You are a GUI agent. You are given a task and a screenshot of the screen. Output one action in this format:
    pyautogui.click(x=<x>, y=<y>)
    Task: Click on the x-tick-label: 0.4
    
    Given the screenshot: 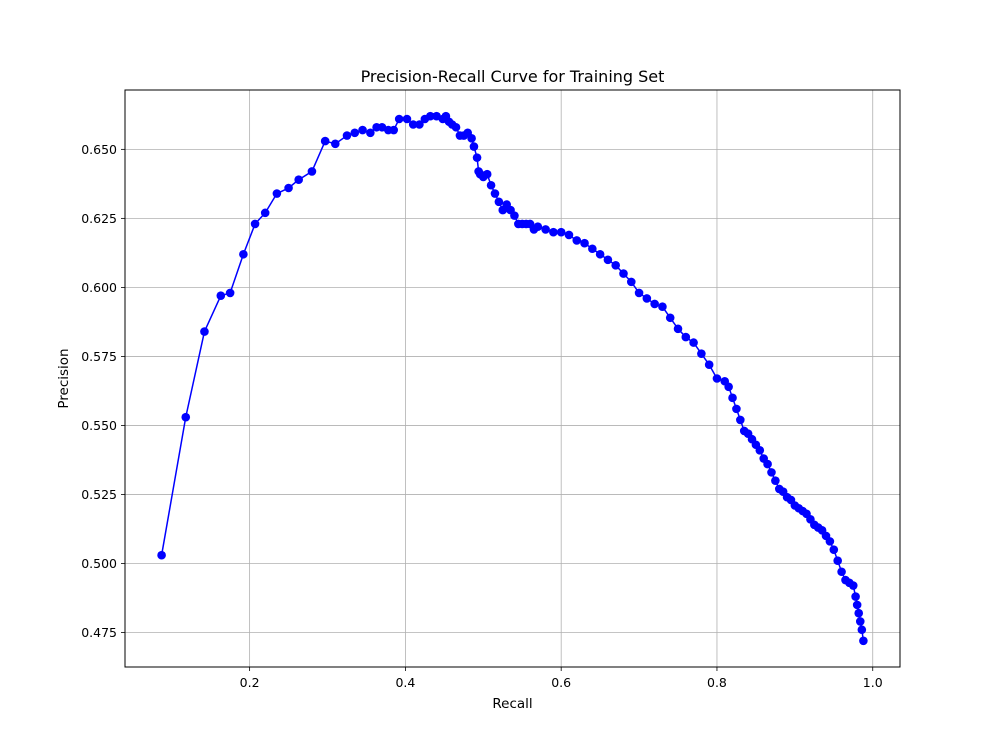 What is the action you would take?
    pyautogui.click(x=405, y=682)
    